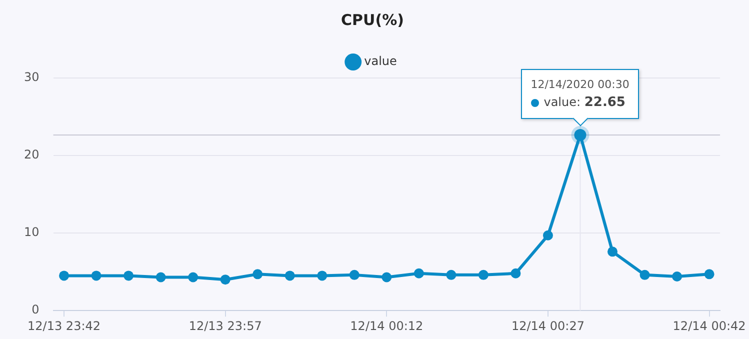 Image resolution: width=749 pixels, height=339 pixels. Describe the element at coordinates (225, 325) in the screenshot. I see `x-tick-label: 12/13 23:57` at that location.